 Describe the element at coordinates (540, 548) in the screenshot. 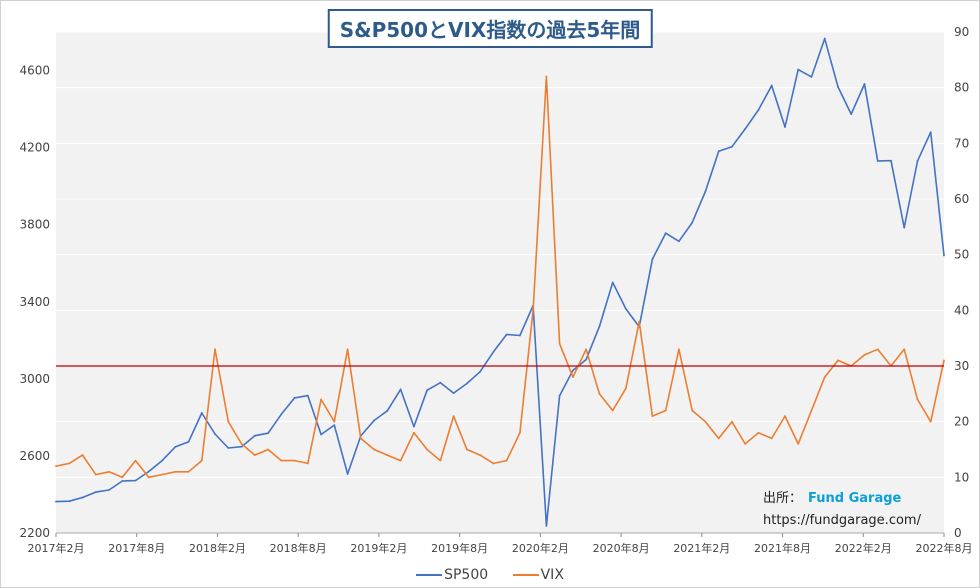

I see `x-tick-label: 2020年2月` at that location.